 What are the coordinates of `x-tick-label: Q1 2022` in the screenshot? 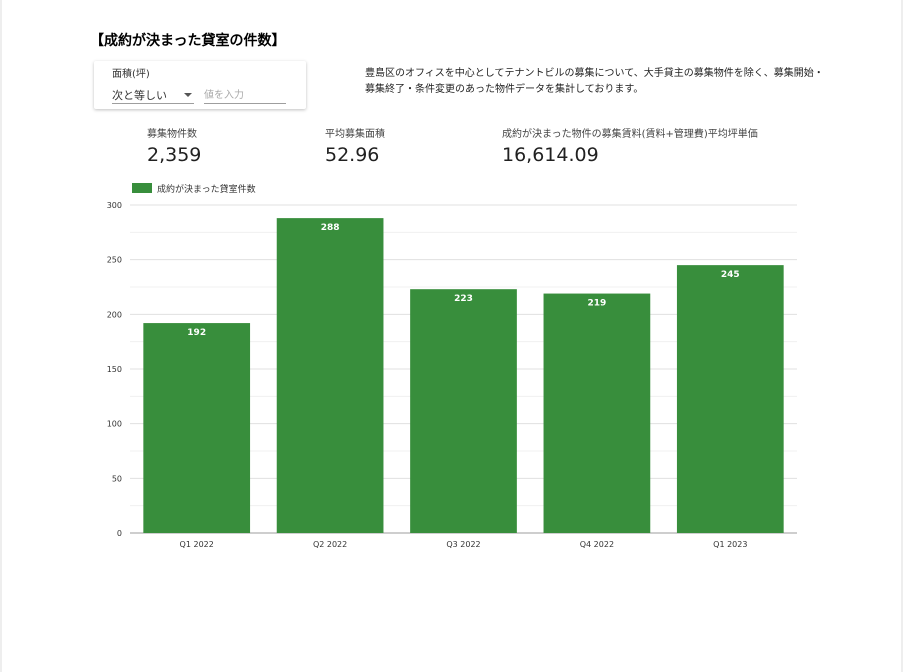 It's located at (197, 544).